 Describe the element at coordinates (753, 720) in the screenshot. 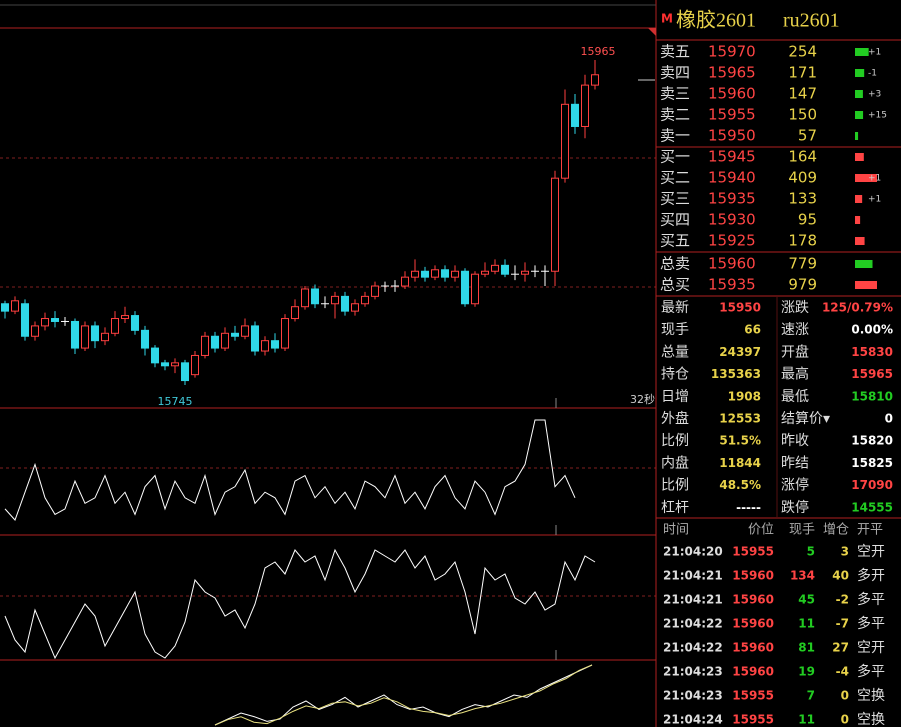

I see `trade-price: 15955` at that location.